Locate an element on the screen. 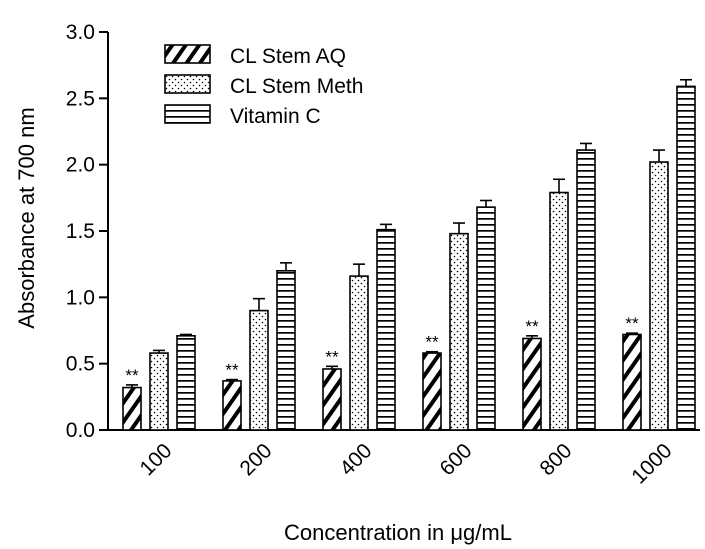  y-axis-title: Absorbance at 700 nm is located at coordinates (26, 217).